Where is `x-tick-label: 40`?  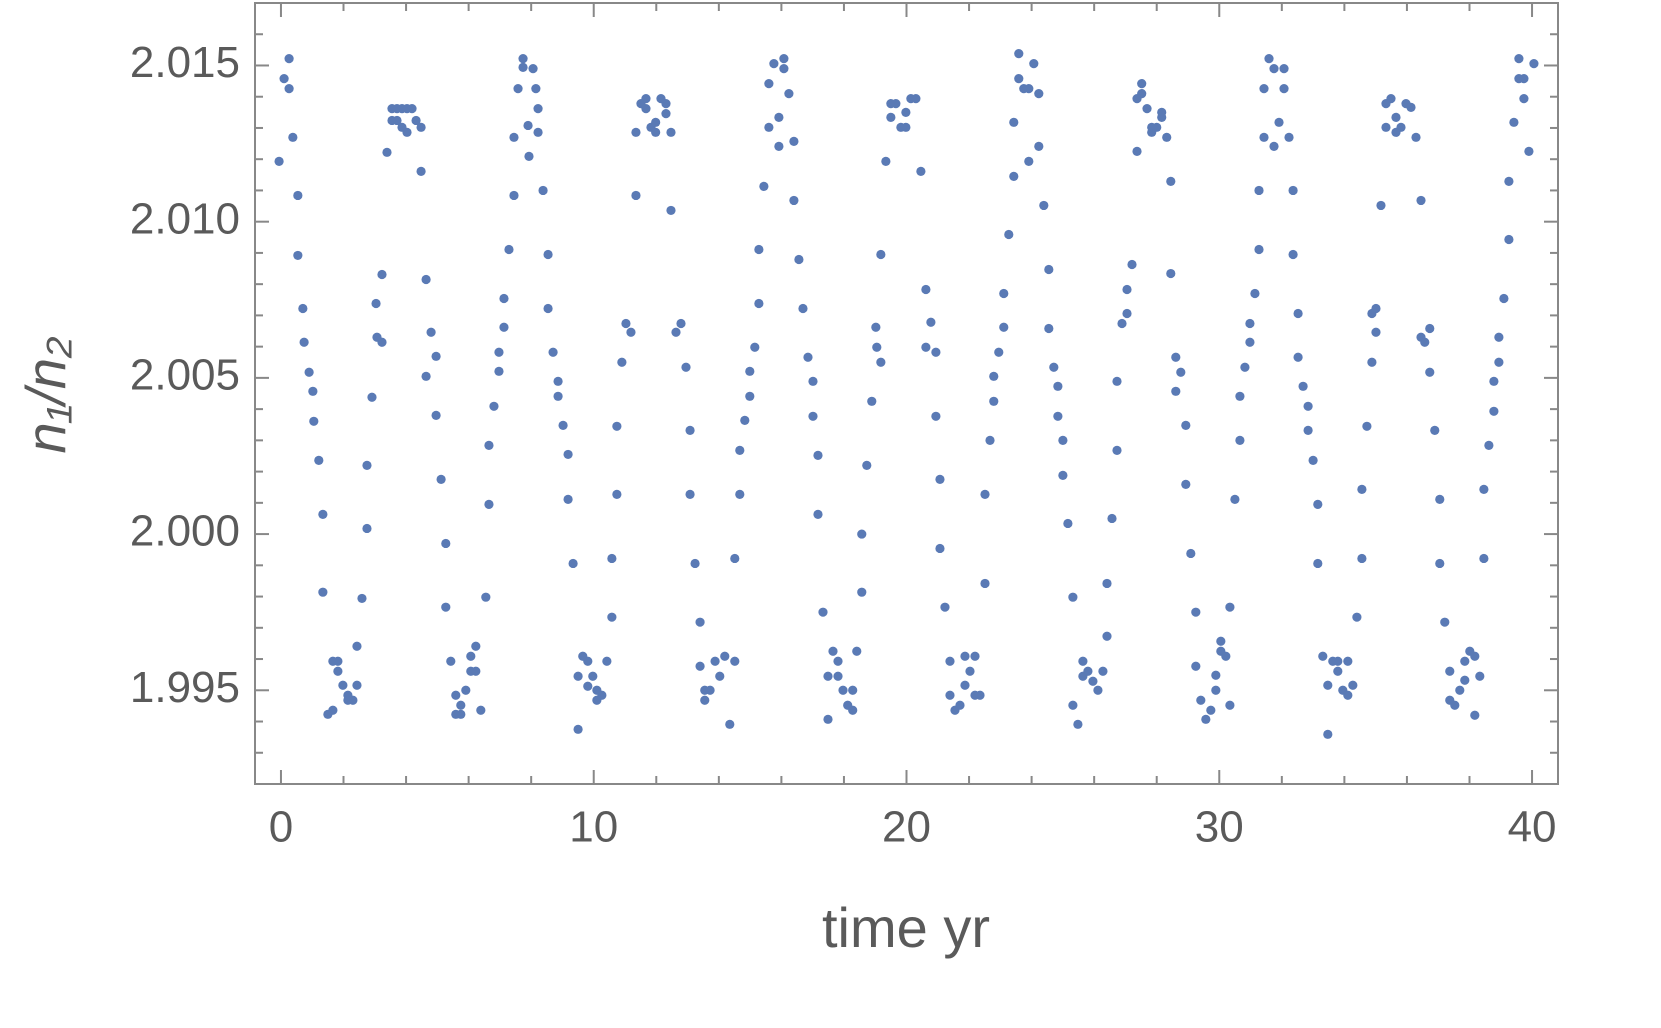
x-tick-label: 40 is located at coordinates (1532, 827).